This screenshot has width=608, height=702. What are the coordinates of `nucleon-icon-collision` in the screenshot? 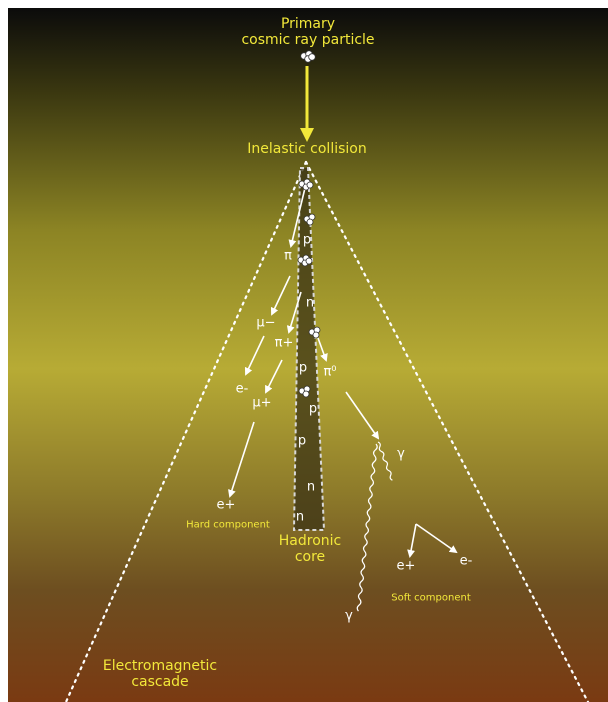 It's located at (306, 184).